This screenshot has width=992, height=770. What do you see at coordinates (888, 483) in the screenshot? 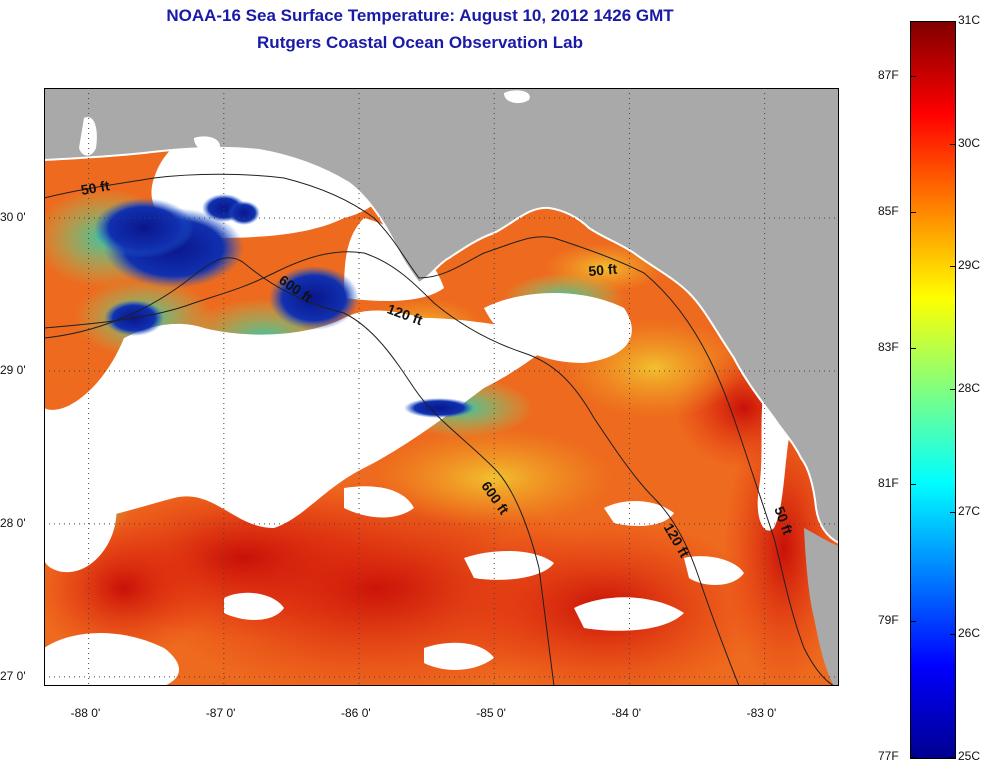
I see `colorbar-fahrenheit-label: 81F` at bounding box center [888, 483].